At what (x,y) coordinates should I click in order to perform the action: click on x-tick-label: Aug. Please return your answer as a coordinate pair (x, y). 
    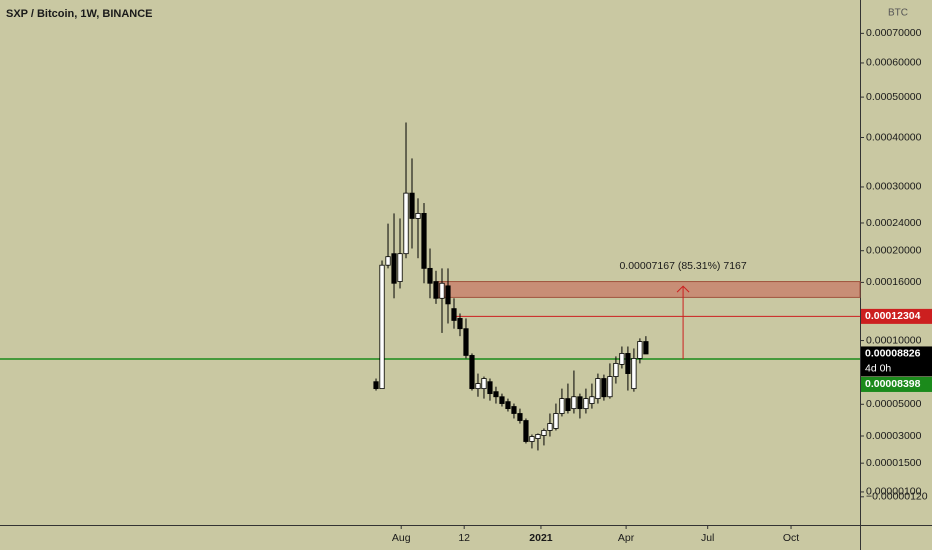
    Looking at the image, I should click on (401, 538).